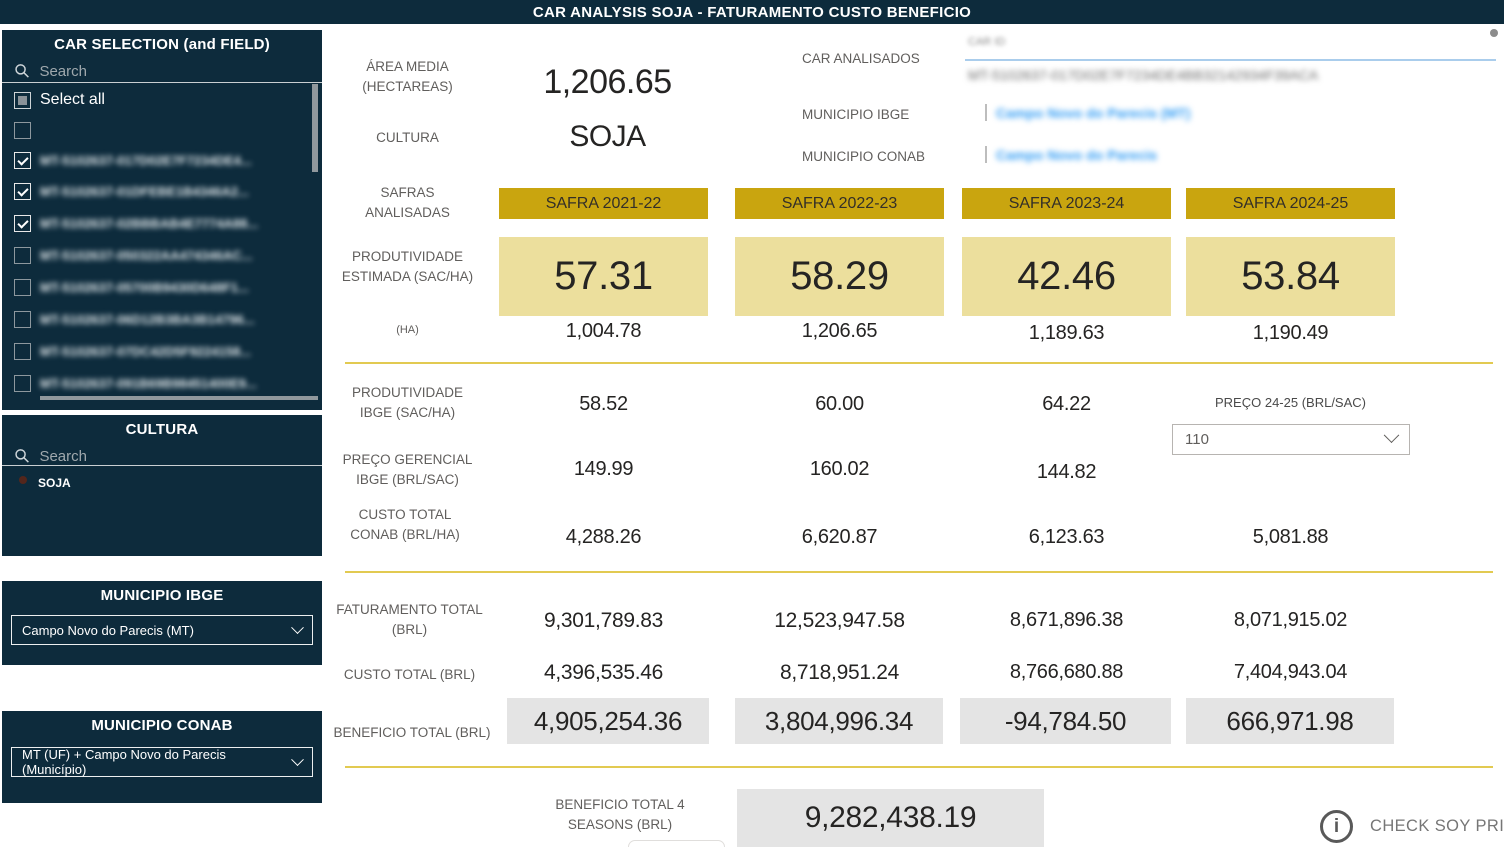  I want to click on beneficio-total-value: 4,905,254.36, so click(608, 721).